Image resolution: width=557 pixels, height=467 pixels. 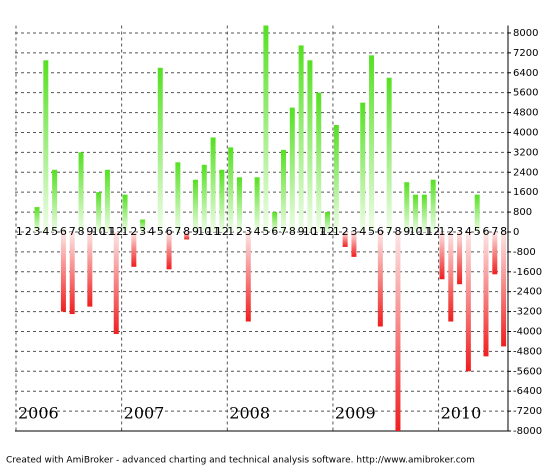 What do you see at coordinates (525, 53) in the screenshot?
I see `y-tick-label: 7200` at bounding box center [525, 53].